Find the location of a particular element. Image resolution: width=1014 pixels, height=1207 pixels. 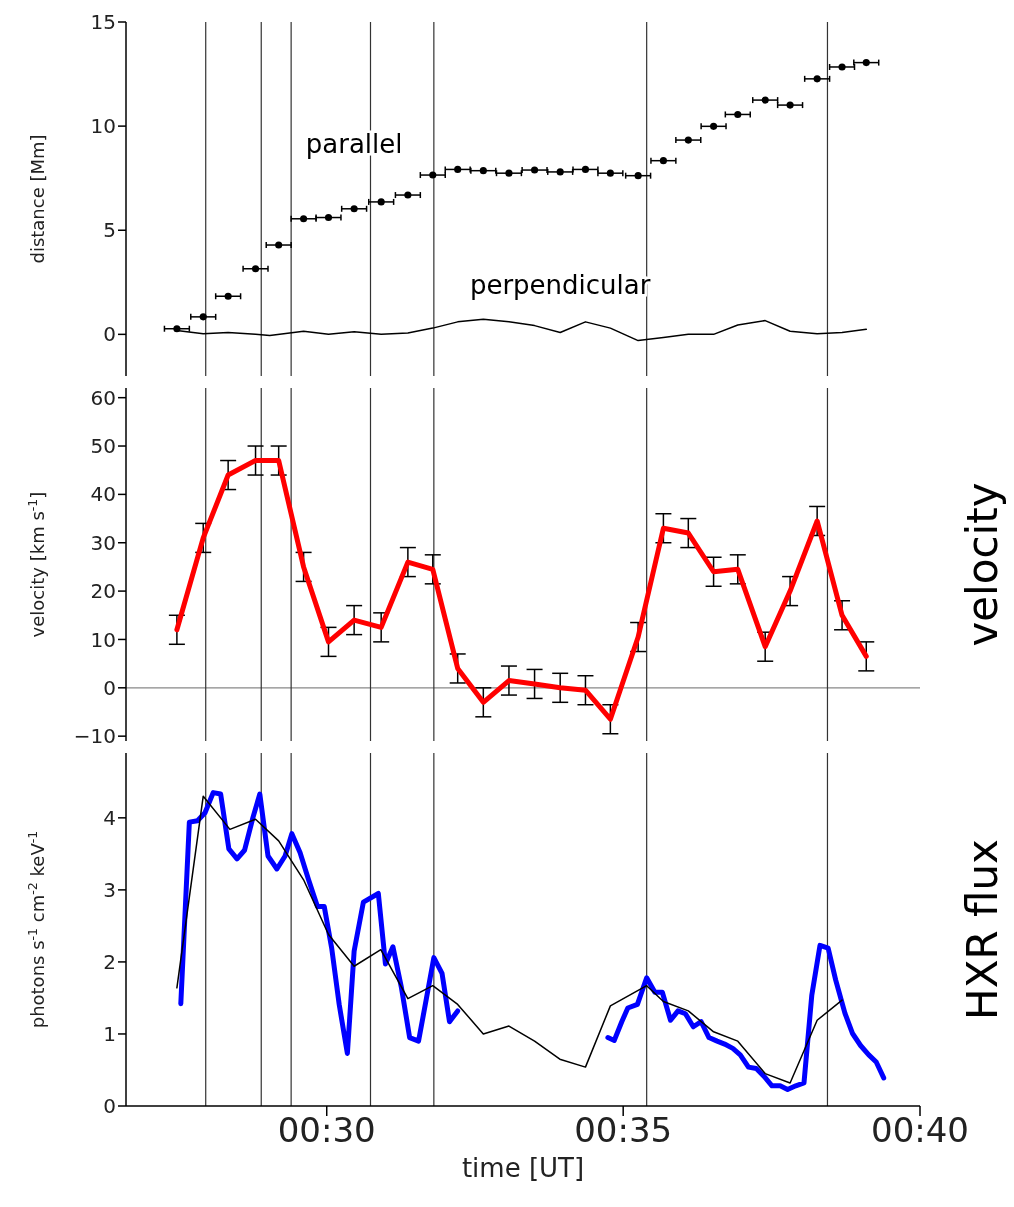

y-tick-label: 50 is located at coordinates (103, 446).